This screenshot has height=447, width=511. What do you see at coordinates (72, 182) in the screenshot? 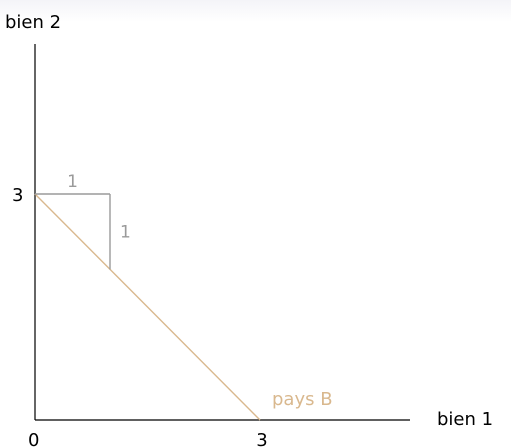
I see `slope-run-label: 1` at bounding box center [72, 182].